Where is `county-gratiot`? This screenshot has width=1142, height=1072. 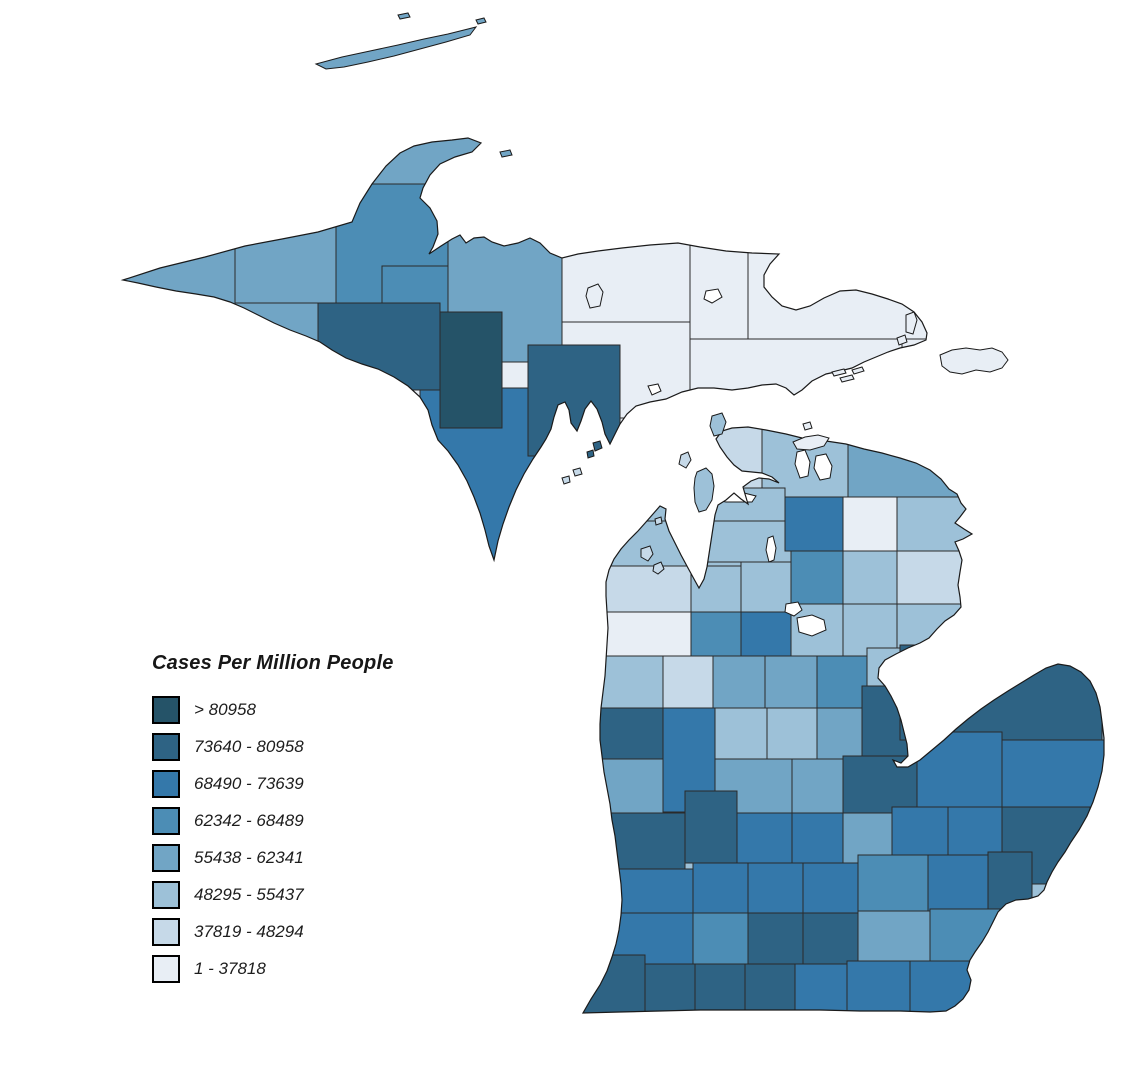
county-gratiot is located at coordinates (817, 786).